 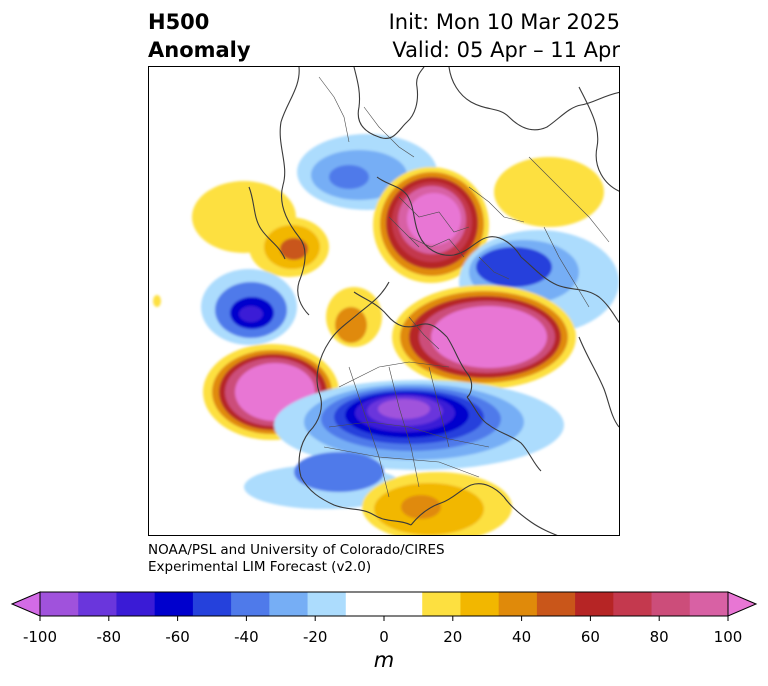 What do you see at coordinates (504, 22) in the screenshot?
I see `init-date: Init: Mon 10 Mar 2025` at bounding box center [504, 22].